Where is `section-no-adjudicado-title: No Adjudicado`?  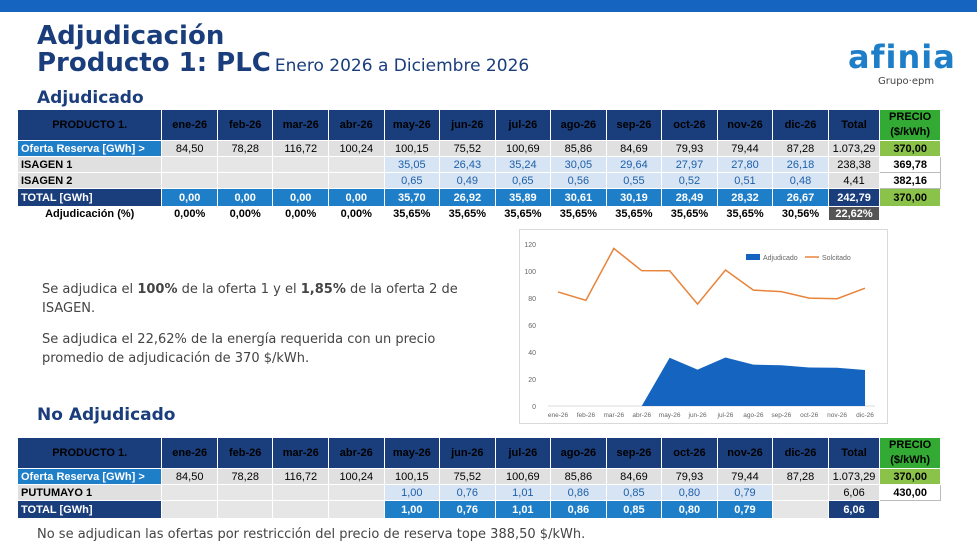
section-no-adjudicado-title: No Adjudicado is located at coordinates (106, 415).